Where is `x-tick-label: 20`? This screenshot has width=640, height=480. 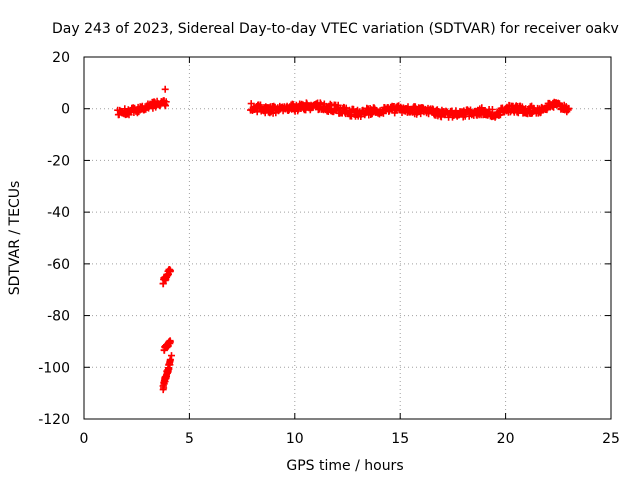
x-tick-label: 20 is located at coordinates (506, 439).